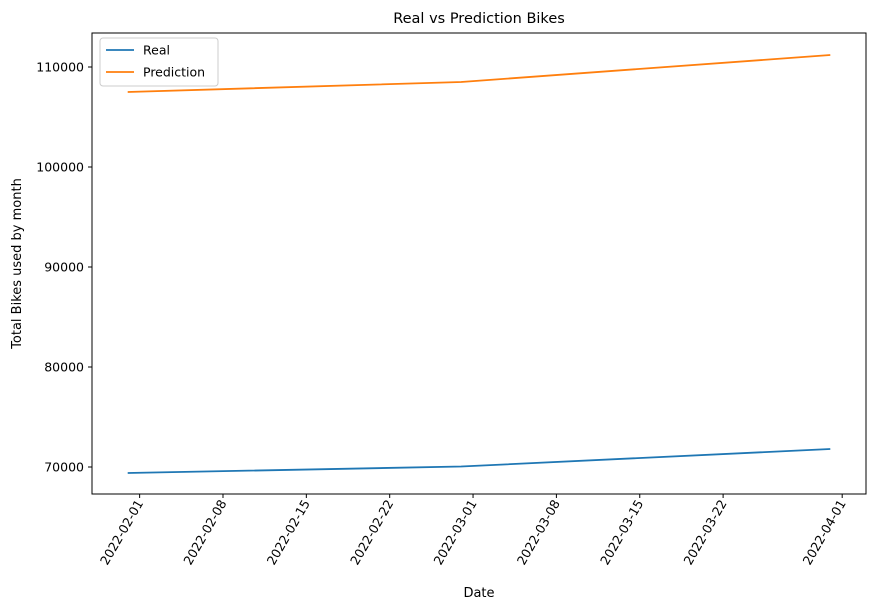 This screenshot has width=879, height=613. Describe the element at coordinates (823, 532) in the screenshot. I see `x-tick-label: 2022-04-01` at that location.